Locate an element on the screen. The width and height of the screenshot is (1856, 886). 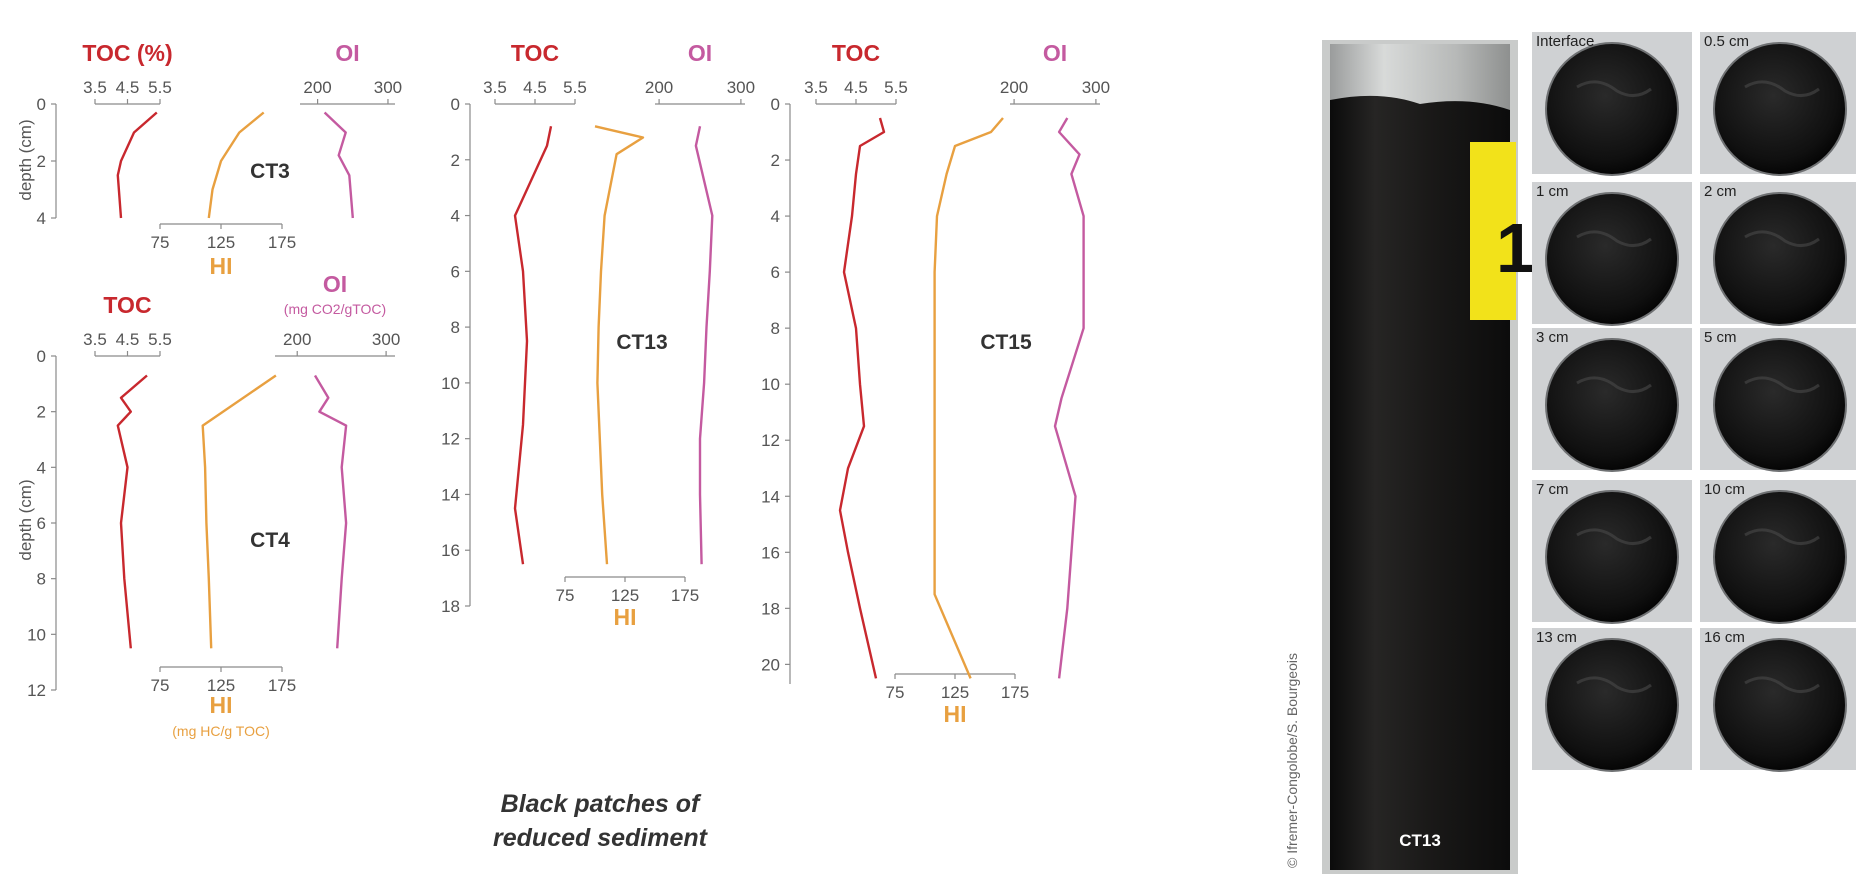
hi-unit: (mg HC/g TOC) is located at coordinates (221, 731).